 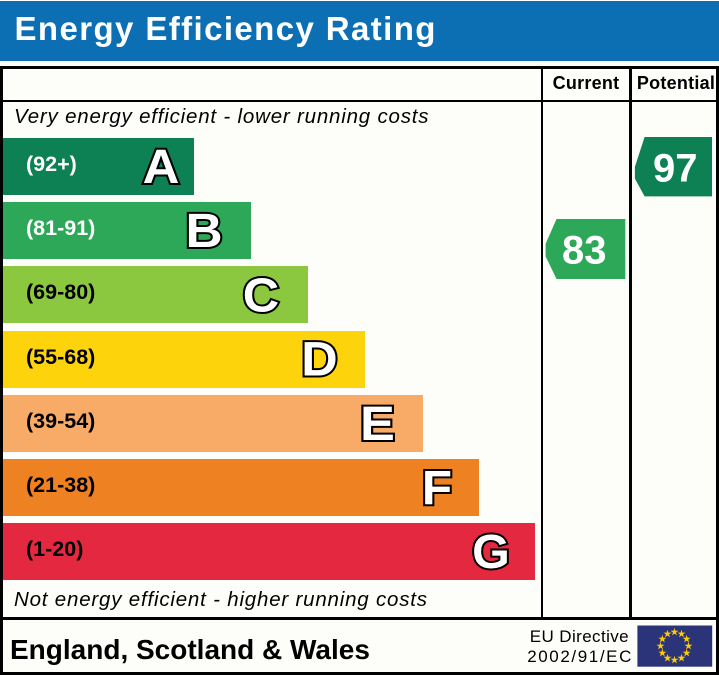 What do you see at coordinates (491, 552) in the screenshot?
I see `svg-text: G` at bounding box center [491, 552].